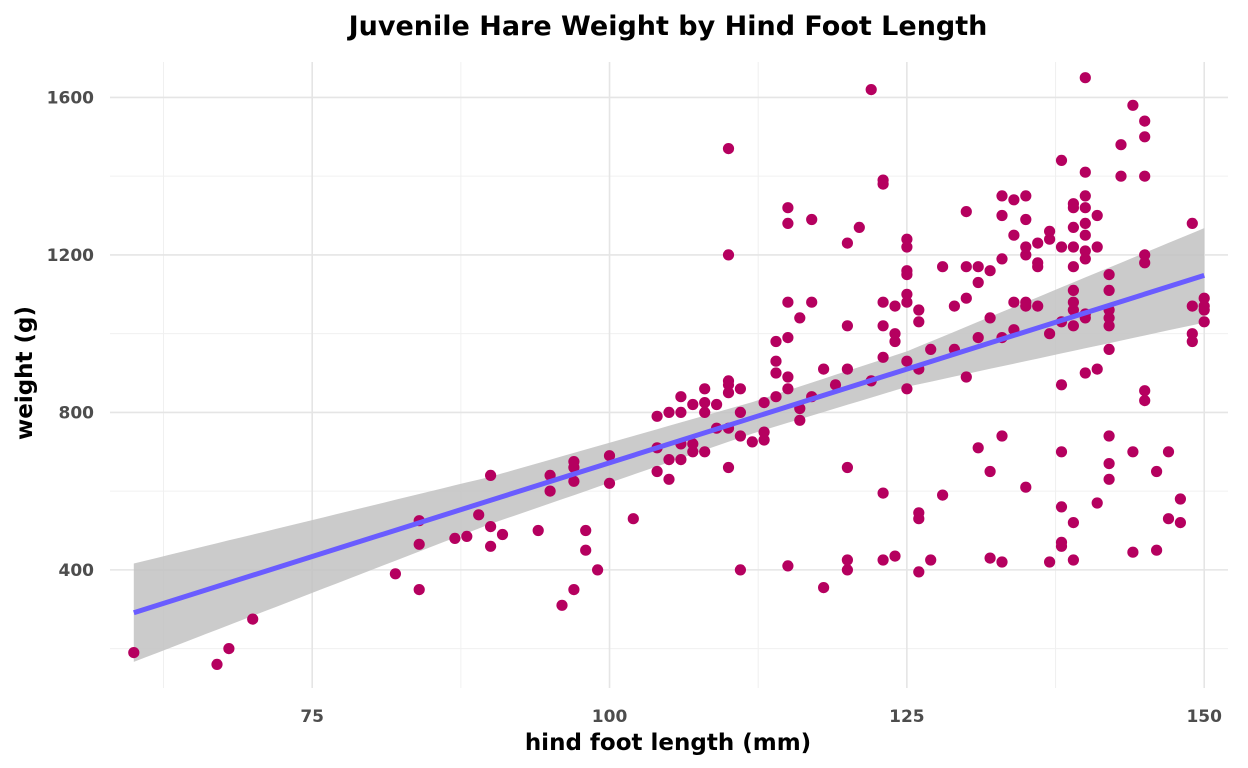 This screenshot has height=768, width=1248. I want to click on y-tick-label: 1600, so click(70, 98).